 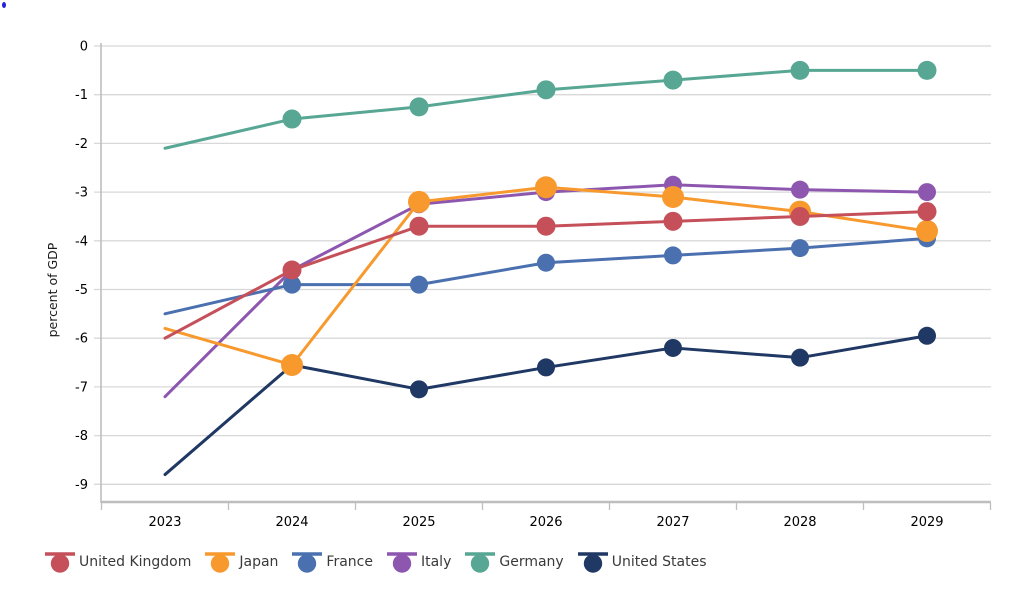 I want to click on y-tick-label: -2, so click(x=81, y=144).